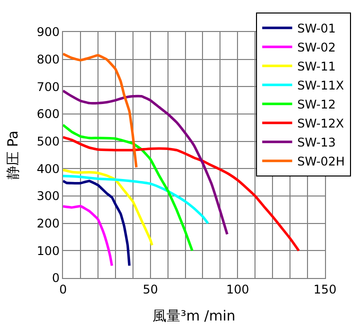 The width and height of the screenshot is (363, 333). I want to click on y-tick-label: 300, so click(48, 196).